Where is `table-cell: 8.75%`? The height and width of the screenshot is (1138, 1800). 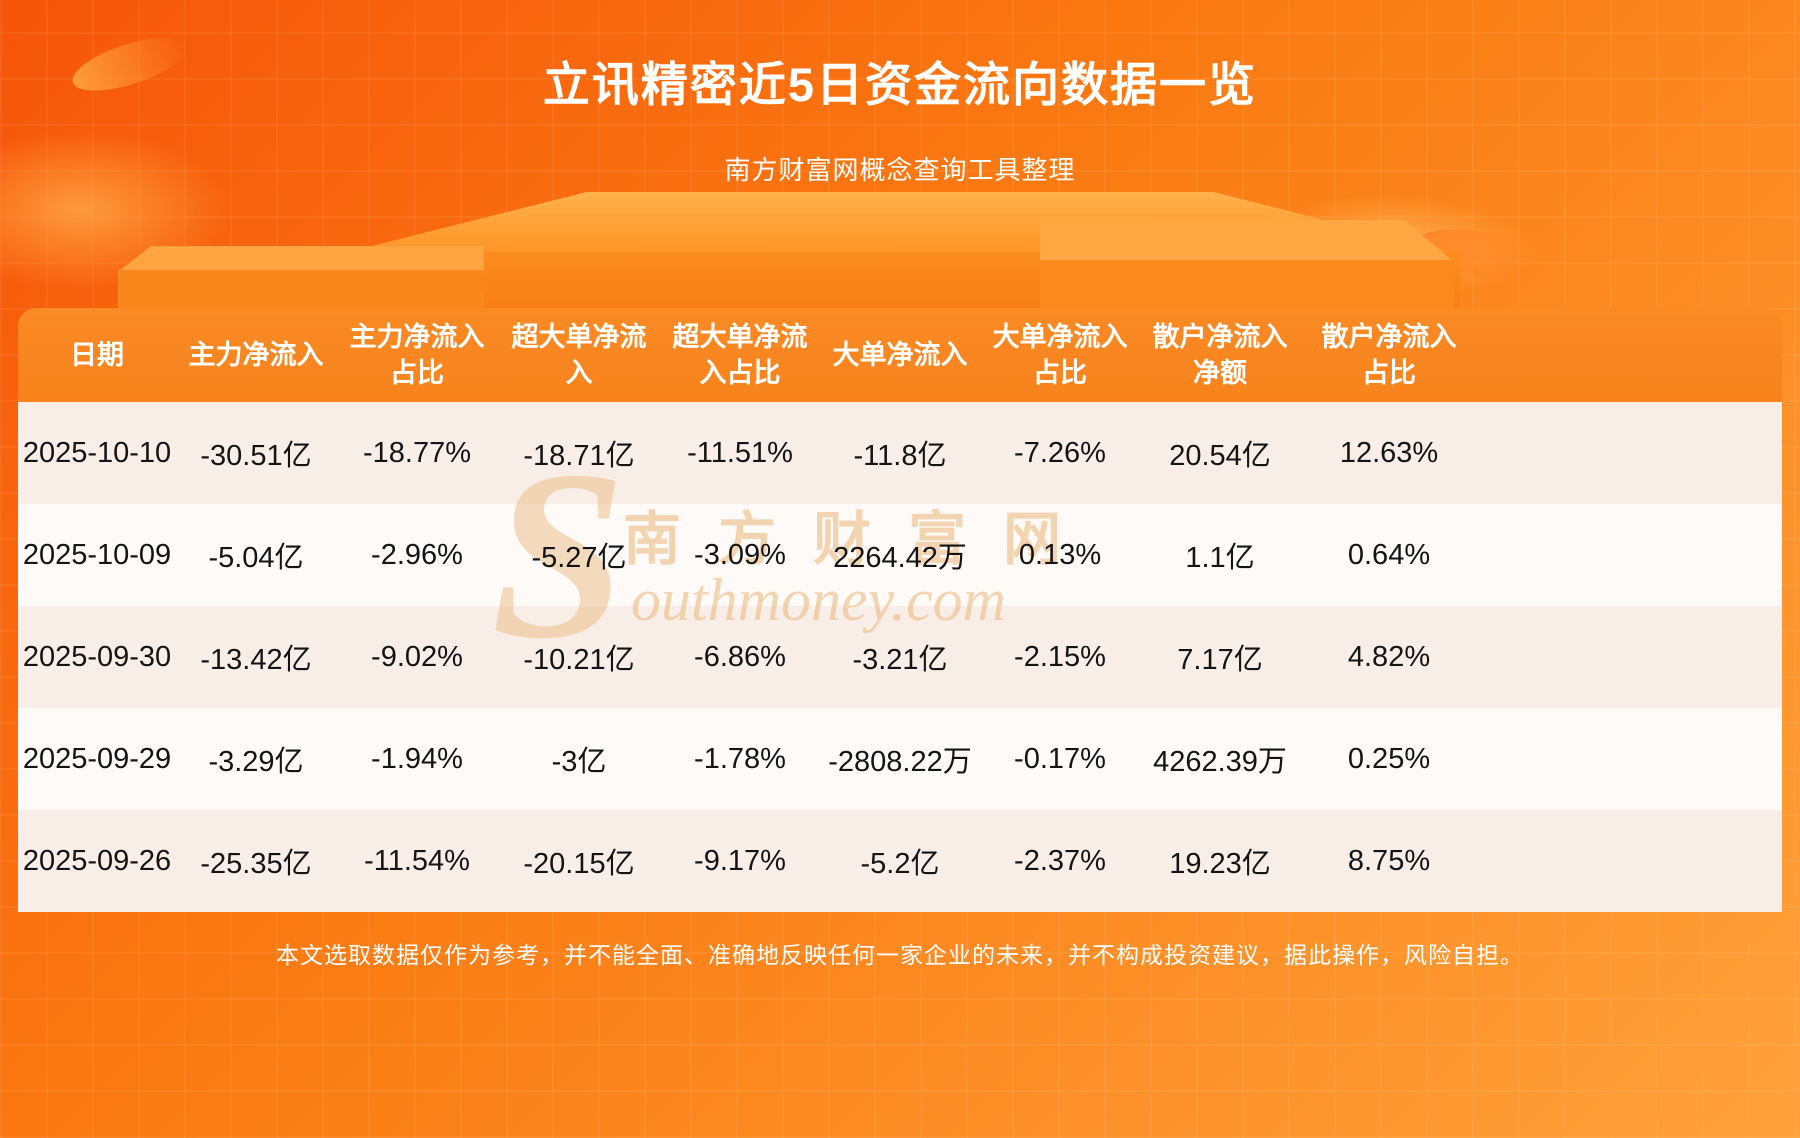 table-cell: 8.75% is located at coordinates (1389, 860).